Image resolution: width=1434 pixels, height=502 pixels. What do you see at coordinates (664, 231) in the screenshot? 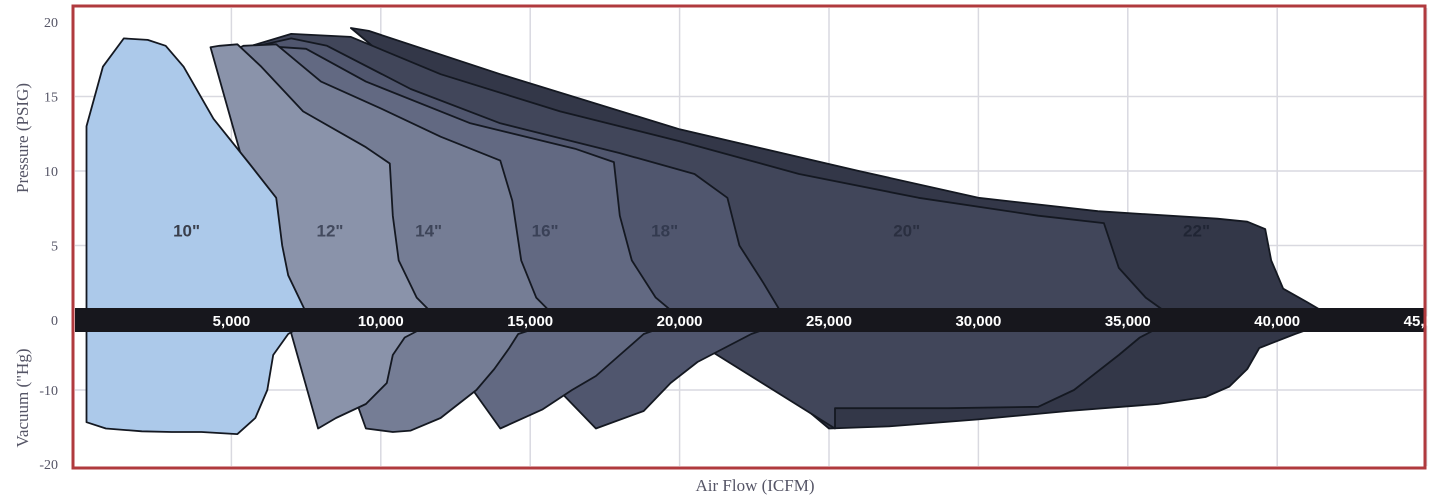
I see `series-label: 18"` at bounding box center [664, 231].